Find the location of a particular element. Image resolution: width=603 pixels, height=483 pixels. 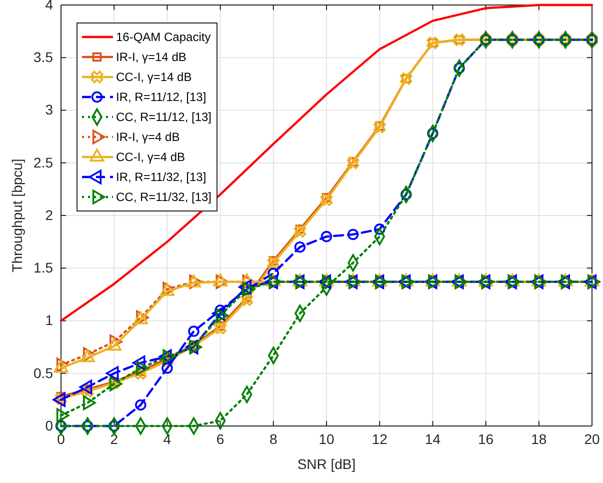

x-axis-title: SNR [dB] is located at coordinates (326, 464).